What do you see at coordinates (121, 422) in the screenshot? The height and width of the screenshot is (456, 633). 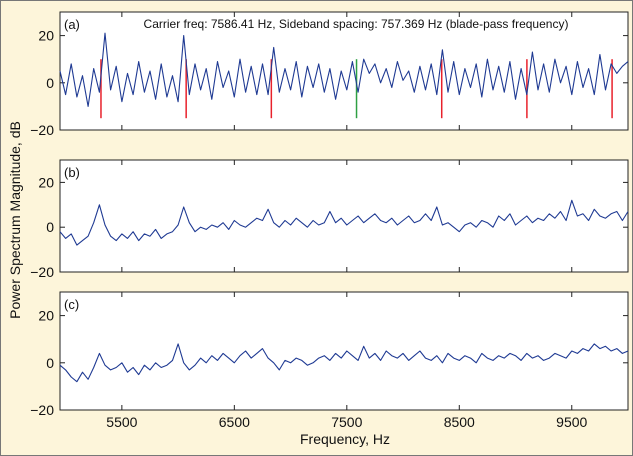 I see `x-tick-label: 5500` at bounding box center [121, 422].